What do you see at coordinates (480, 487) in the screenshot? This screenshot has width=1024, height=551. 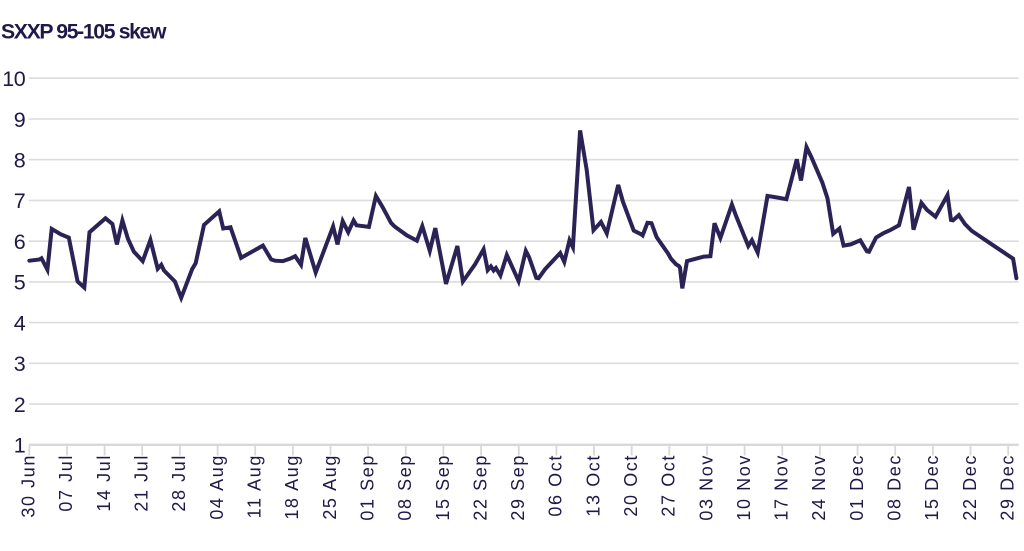 I see `svg-text: 22 Sep` at bounding box center [480, 487].